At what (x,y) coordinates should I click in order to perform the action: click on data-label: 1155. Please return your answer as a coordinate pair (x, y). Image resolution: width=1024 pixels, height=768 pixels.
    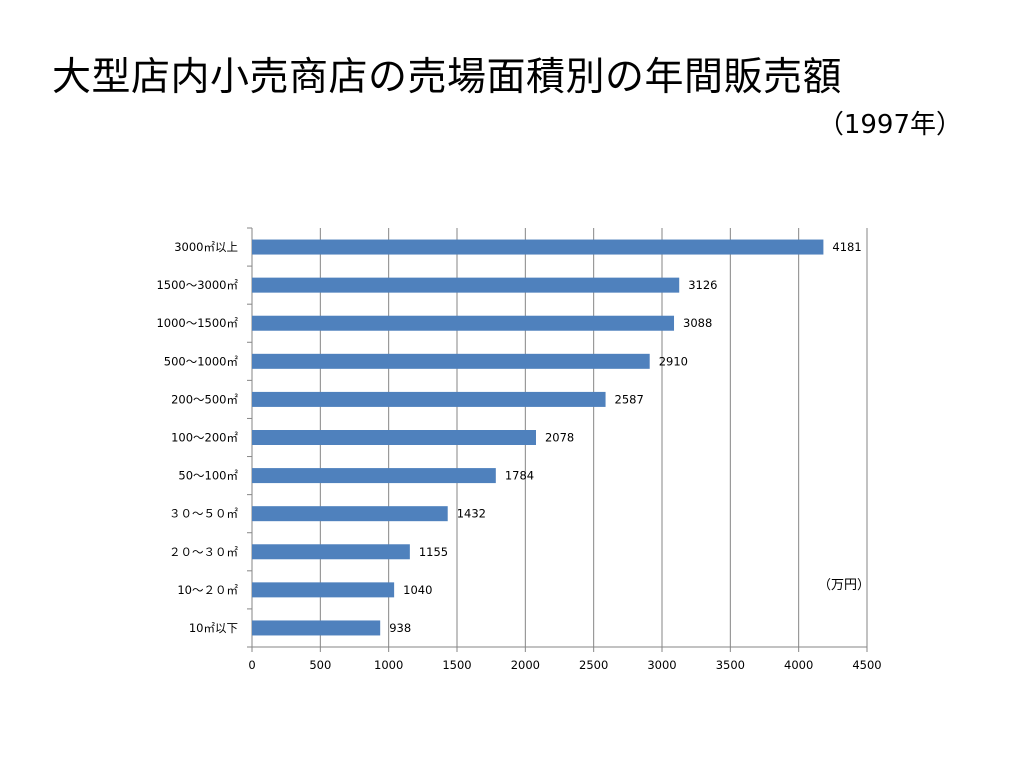
    Looking at the image, I should click on (433, 552).